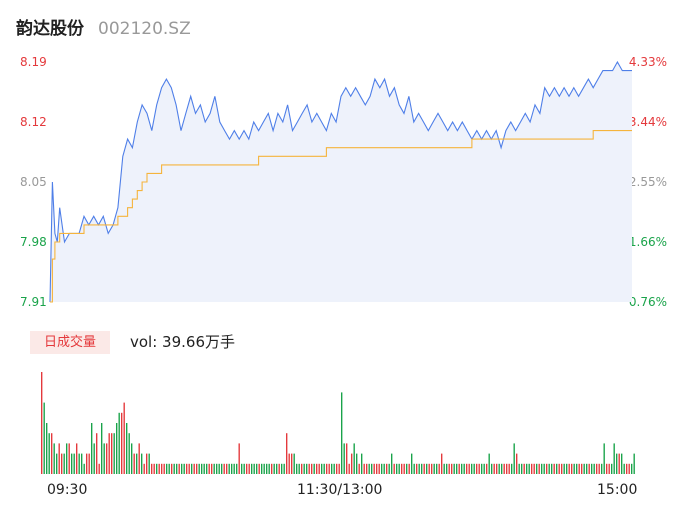 The image size is (686, 524). I want to click on stock-title: 韵达股份 002120.SZ, so click(103, 26).